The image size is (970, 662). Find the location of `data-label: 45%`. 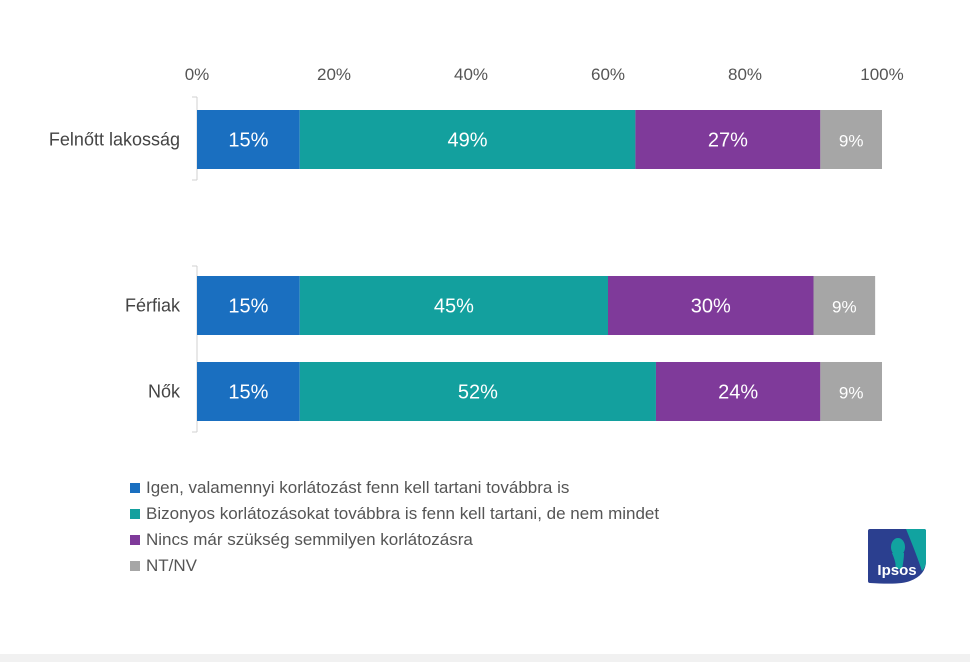

data-label: 45% is located at coordinates (454, 307).